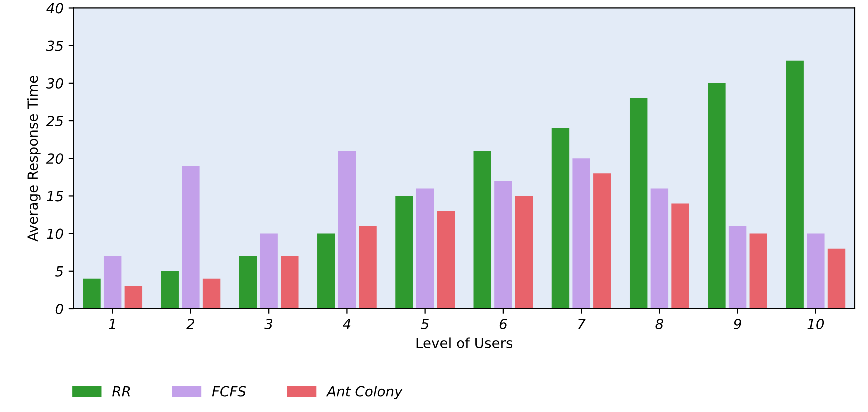 The height and width of the screenshot is (412, 868). I want to click on legend-label: RR, so click(121, 391).